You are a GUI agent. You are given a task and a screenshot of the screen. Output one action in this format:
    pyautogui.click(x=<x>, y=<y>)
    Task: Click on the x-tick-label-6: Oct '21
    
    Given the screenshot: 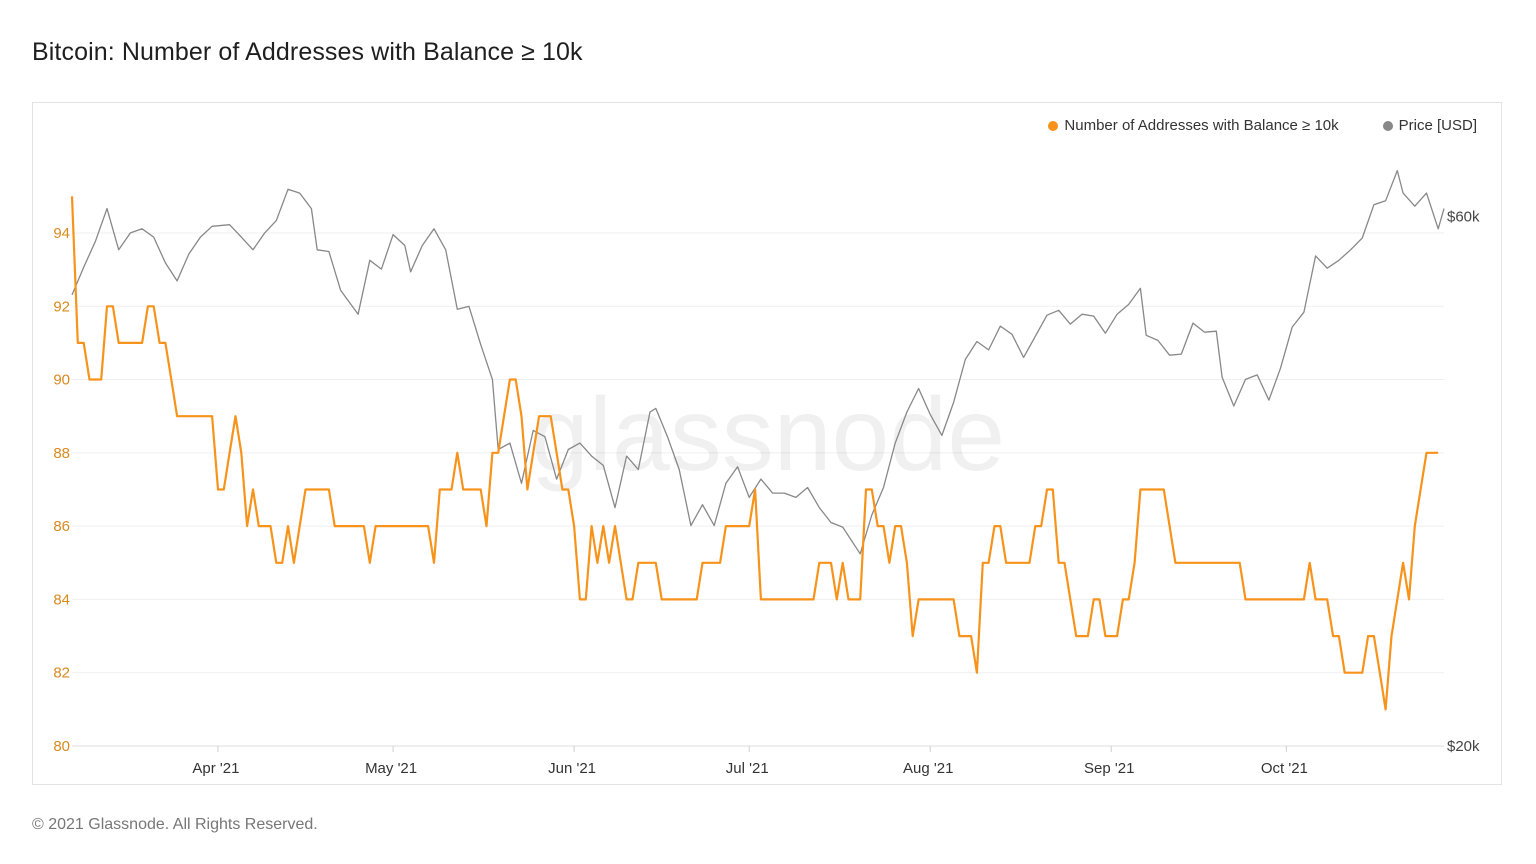 What is the action you would take?
    pyautogui.click(x=1284, y=768)
    